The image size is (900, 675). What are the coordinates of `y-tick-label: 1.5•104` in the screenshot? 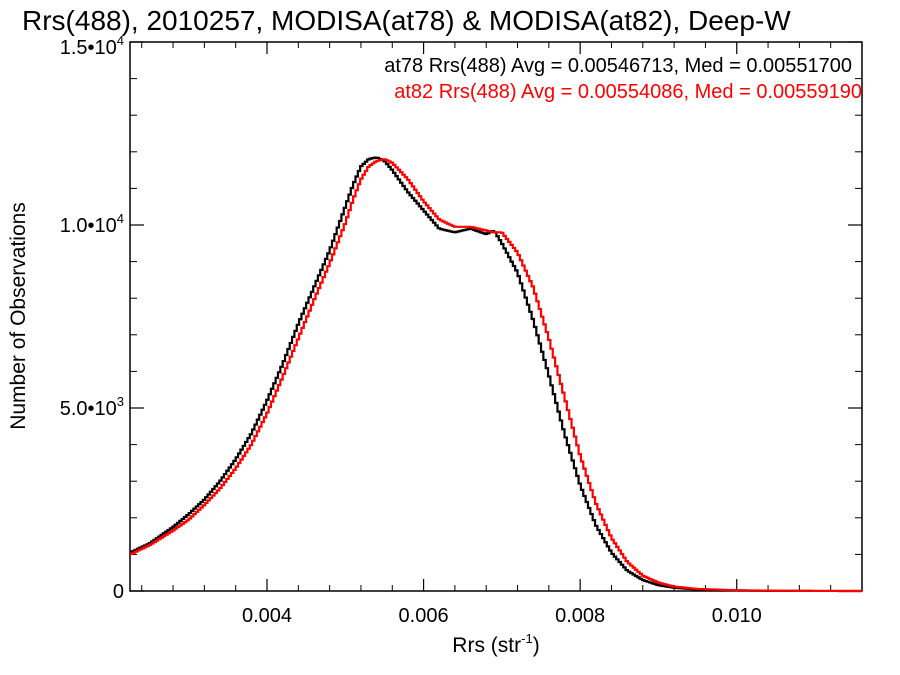 It's located at (92, 46).